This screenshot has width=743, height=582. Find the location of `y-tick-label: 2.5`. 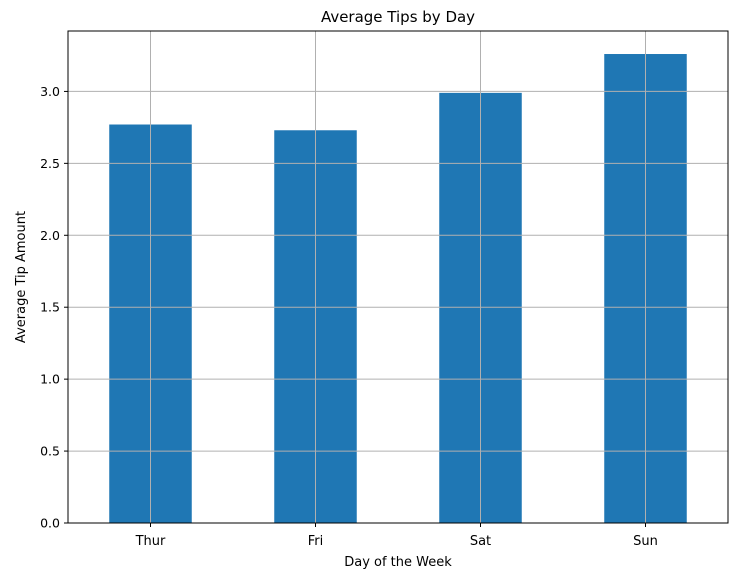

y-tick-label: 2.5 is located at coordinates (50, 163).